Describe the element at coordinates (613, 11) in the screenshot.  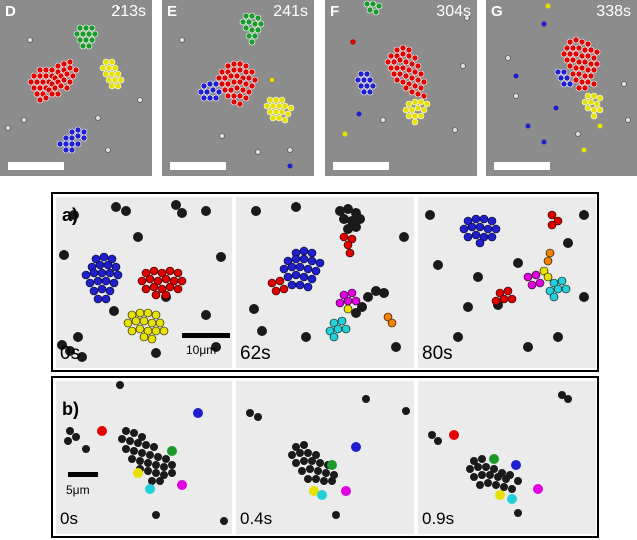
I see `timestamp: 338s` at that location.